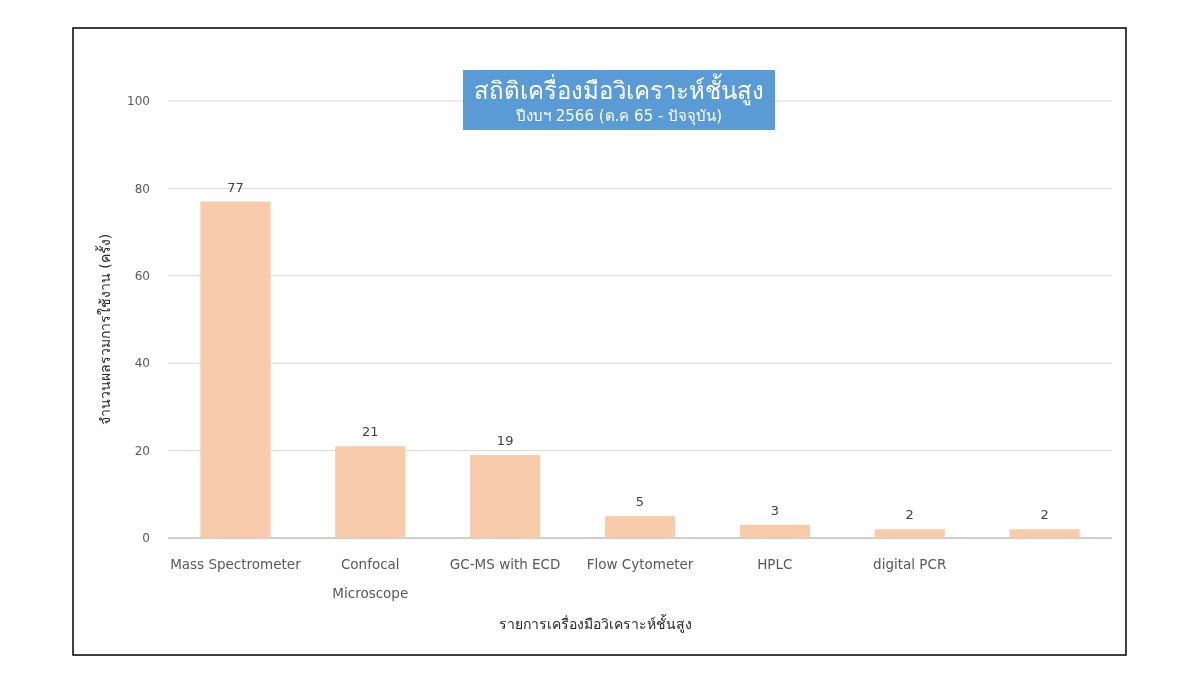 The width and height of the screenshot is (1200, 675). What do you see at coordinates (370, 578) in the screenshot?
I see `x-tick-label: Confocal Microscope` at bounding box center [370, 578].